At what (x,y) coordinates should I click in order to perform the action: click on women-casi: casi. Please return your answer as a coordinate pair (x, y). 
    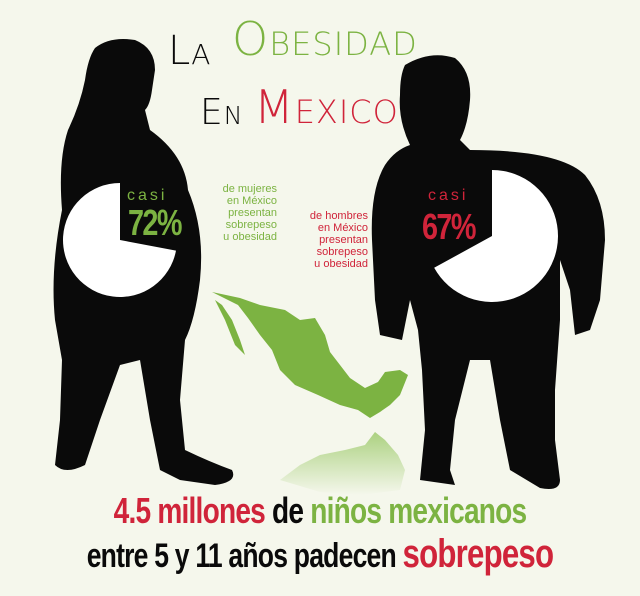
    Looking at the image, I should click on (147, 195).